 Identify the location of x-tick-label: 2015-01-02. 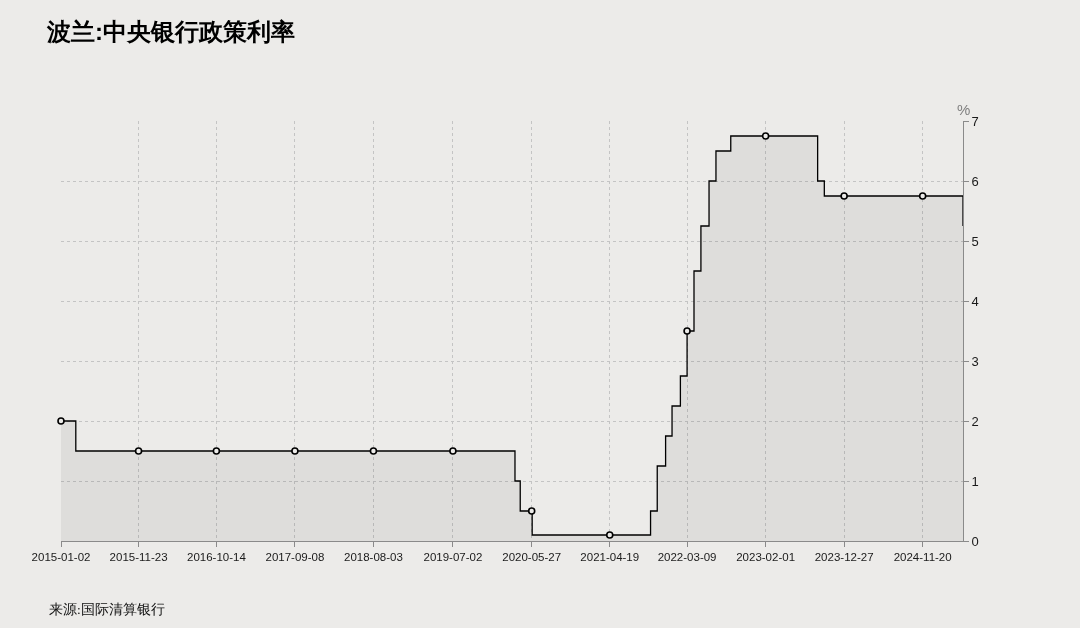
(61, 556).